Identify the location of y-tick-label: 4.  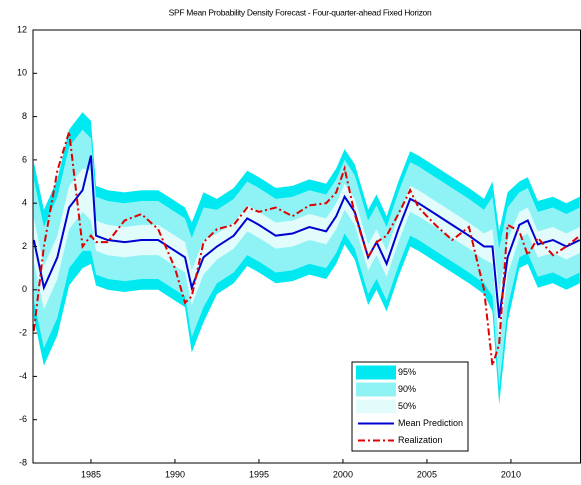
(24, 203).